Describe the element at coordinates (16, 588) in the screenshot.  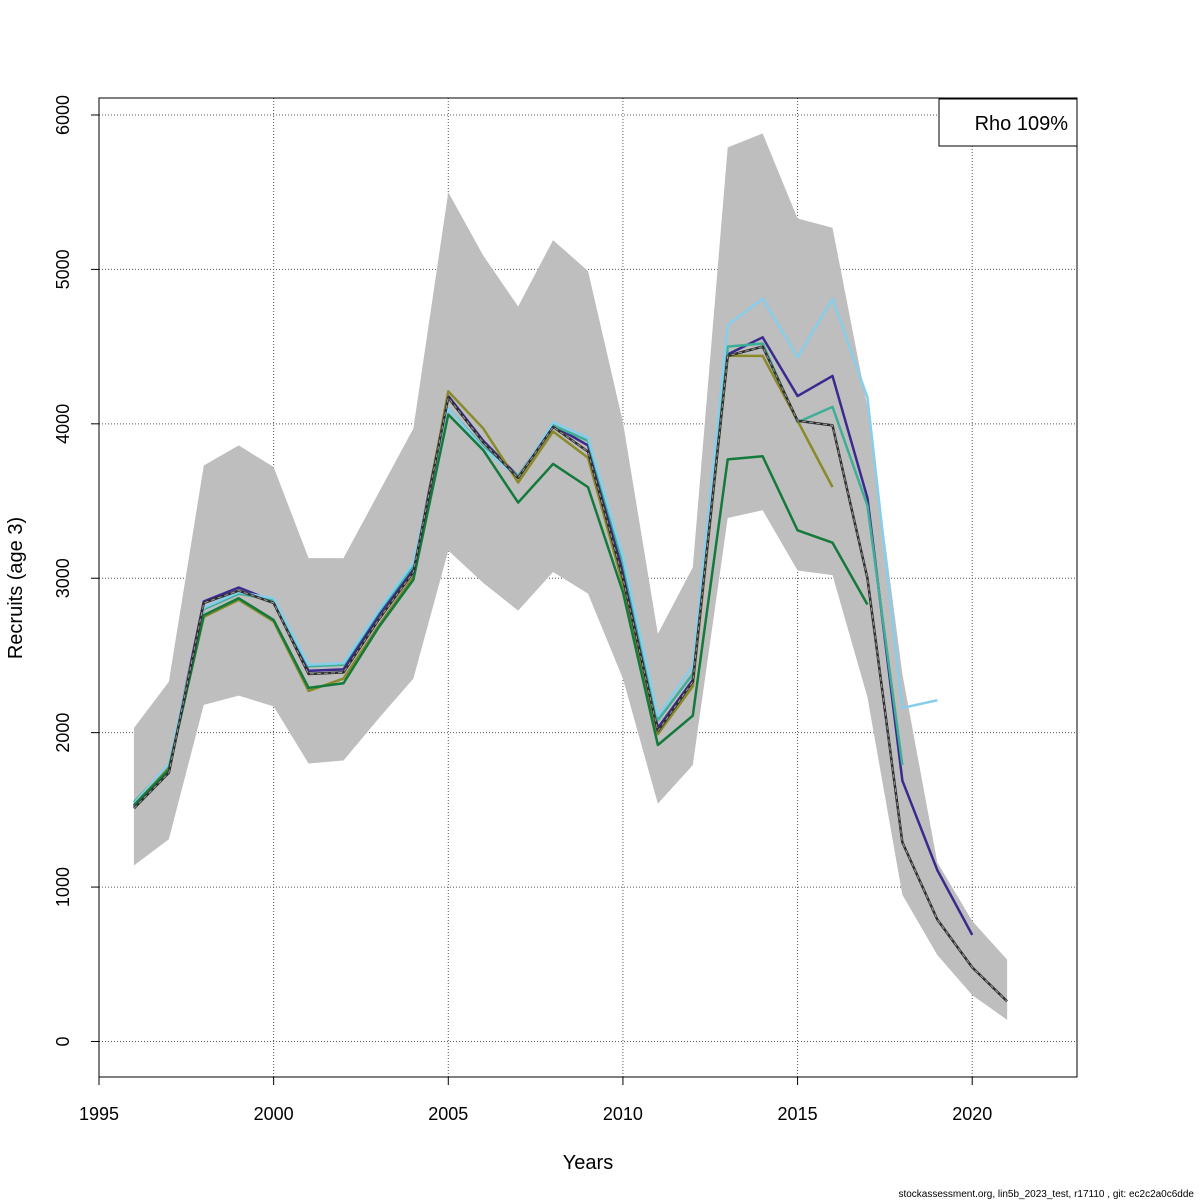
I see `y-axis-title: Recruits (age 3)` at that location.